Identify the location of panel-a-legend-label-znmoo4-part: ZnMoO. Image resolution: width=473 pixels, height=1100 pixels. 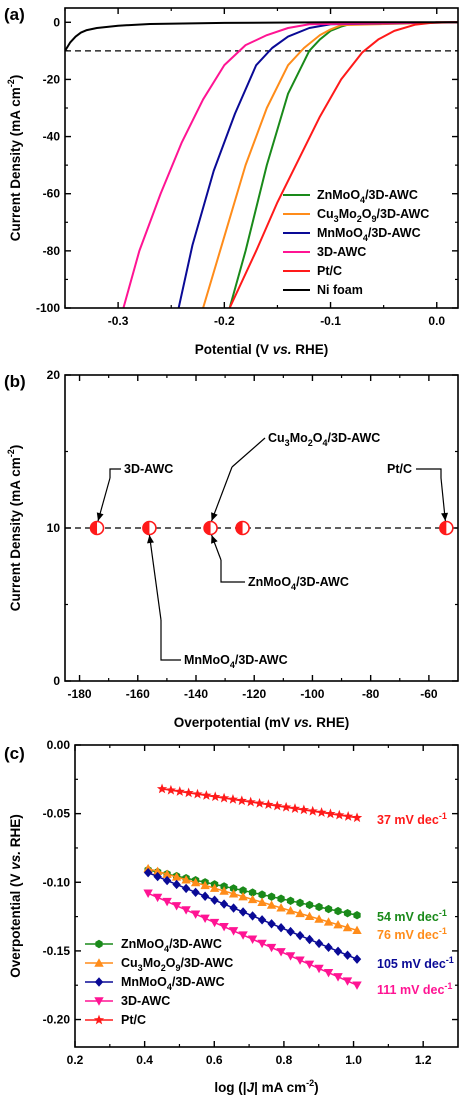
(338, 195).